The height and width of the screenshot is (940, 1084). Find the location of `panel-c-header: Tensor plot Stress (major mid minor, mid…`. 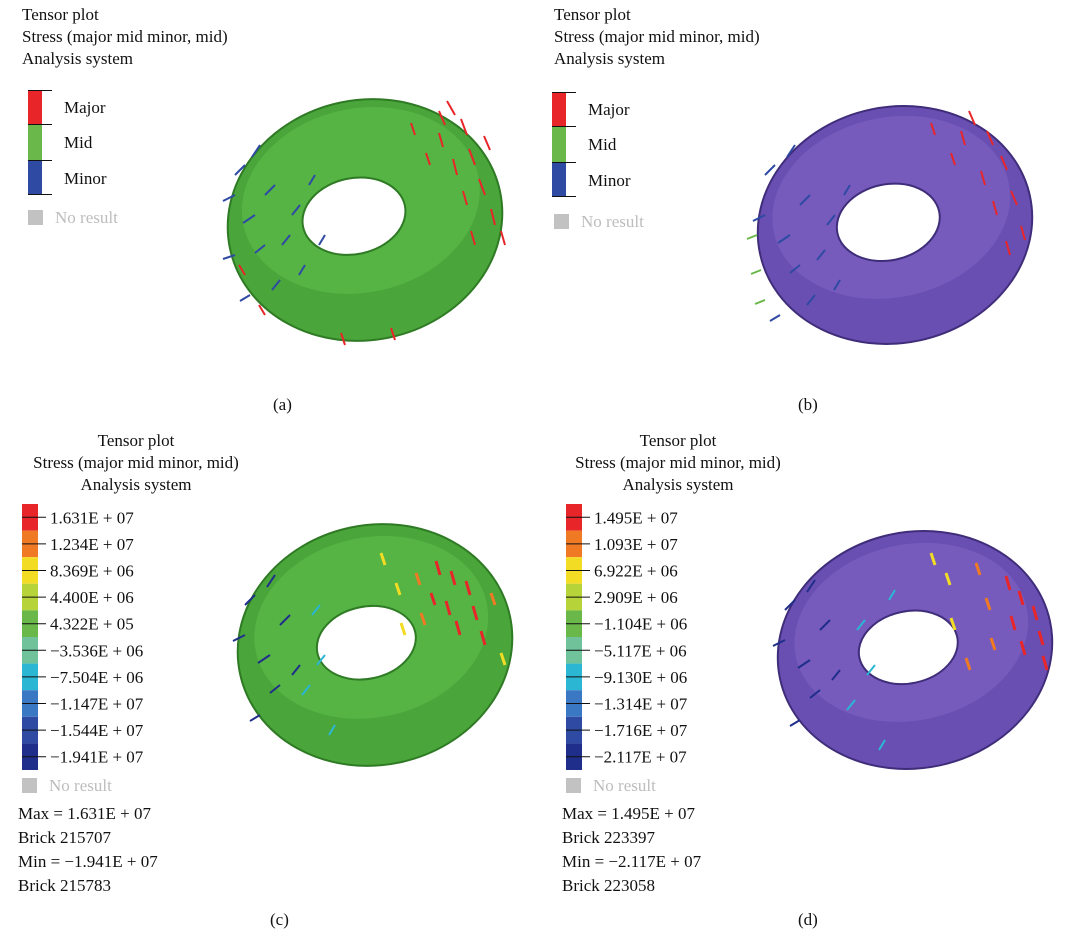

panel-c-header: Tensor plot Stress (major mid minor, mid… is located at coordinates (136, 463).